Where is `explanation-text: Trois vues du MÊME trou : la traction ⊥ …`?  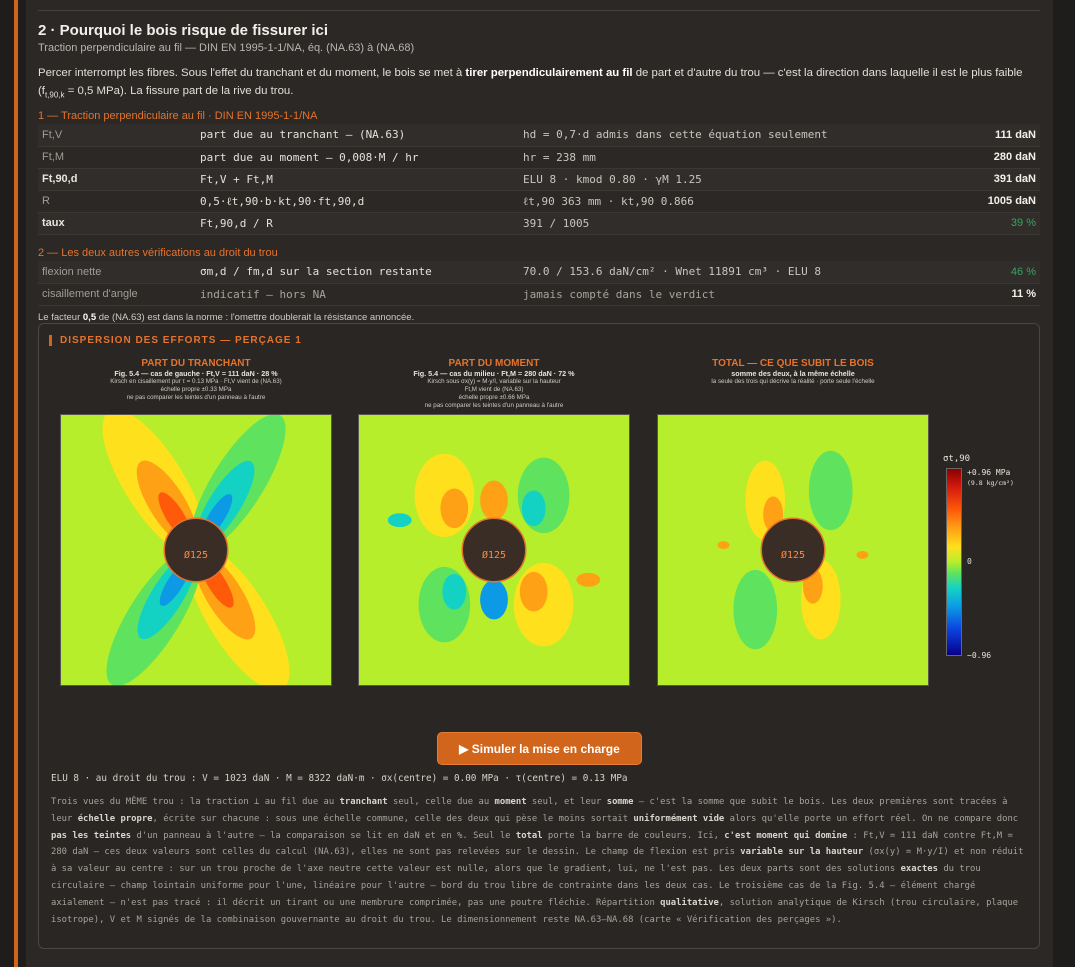
explanation-text: Trois vues du MÊME trou : la traction ⊥ … is located at coordinates (541, 861).